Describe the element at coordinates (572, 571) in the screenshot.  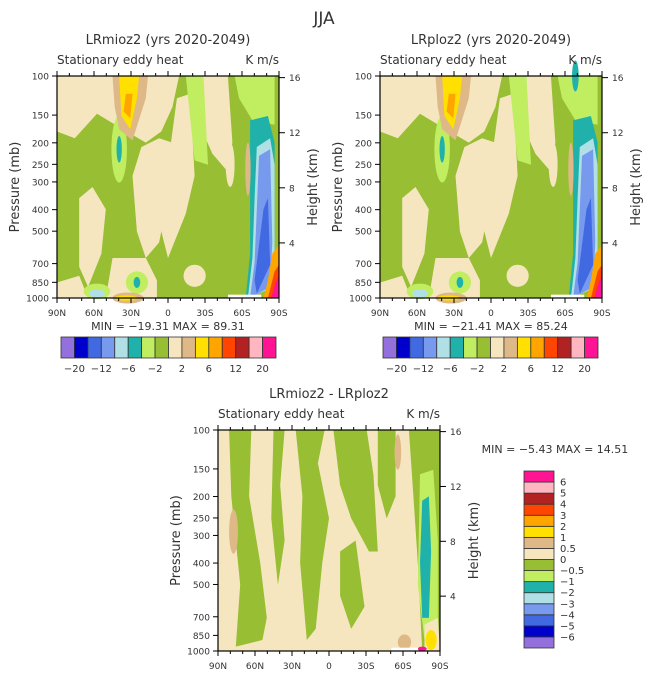
I see `colorbar-label: −0.5` at that location.